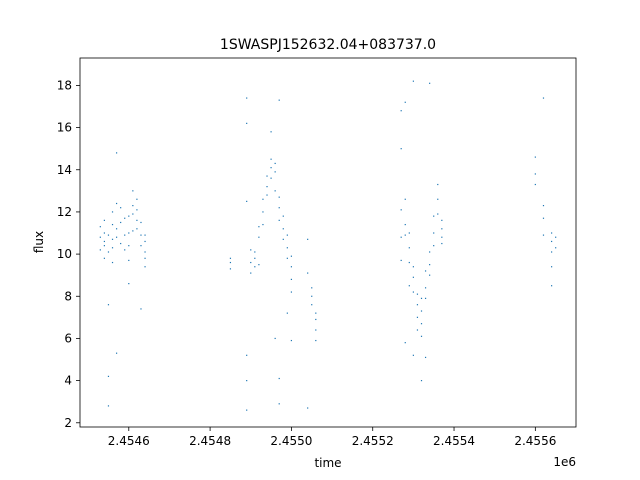  Describe the element at coordinates (332, 437) in the screenshot. I see `x-axis: 2.4546 2.4548 2.4550 2.4552 2.4554 2.4556` at that location.